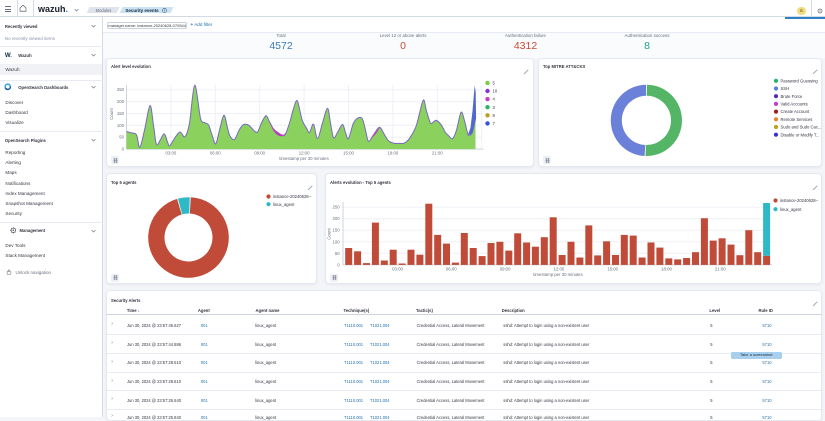 The image size is (825, 421). I want to click on svg-text: 7, so click(493, 123).